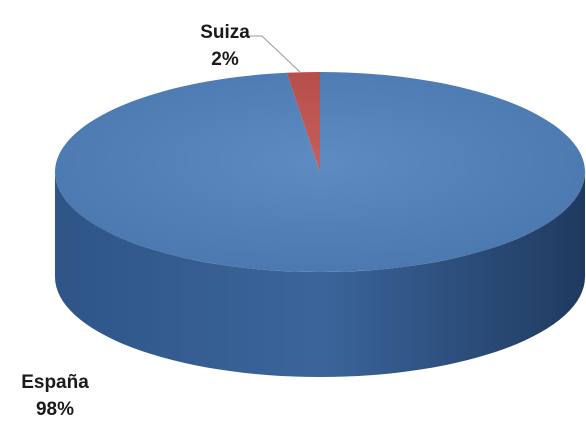 This screenshot has width=586, height=422. Describe the element at coordinates (55, 382) in the screenshot. I see `data-label-name: España` at that location.